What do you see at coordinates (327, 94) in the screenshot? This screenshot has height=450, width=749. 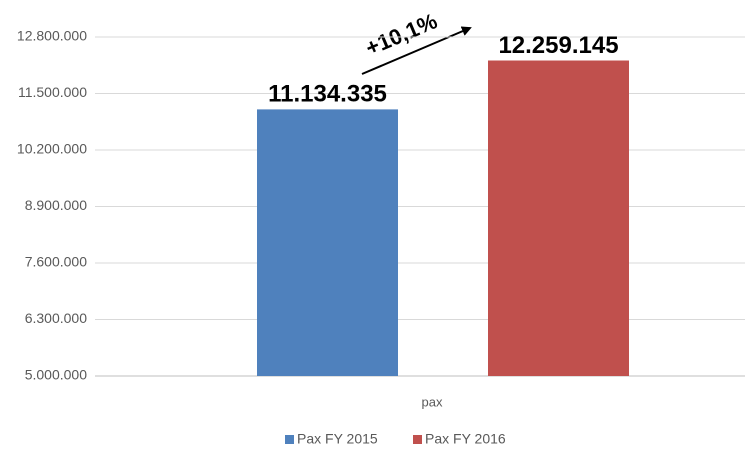 I see `value-label: 11.134.335` at bounding box center [327, 94].